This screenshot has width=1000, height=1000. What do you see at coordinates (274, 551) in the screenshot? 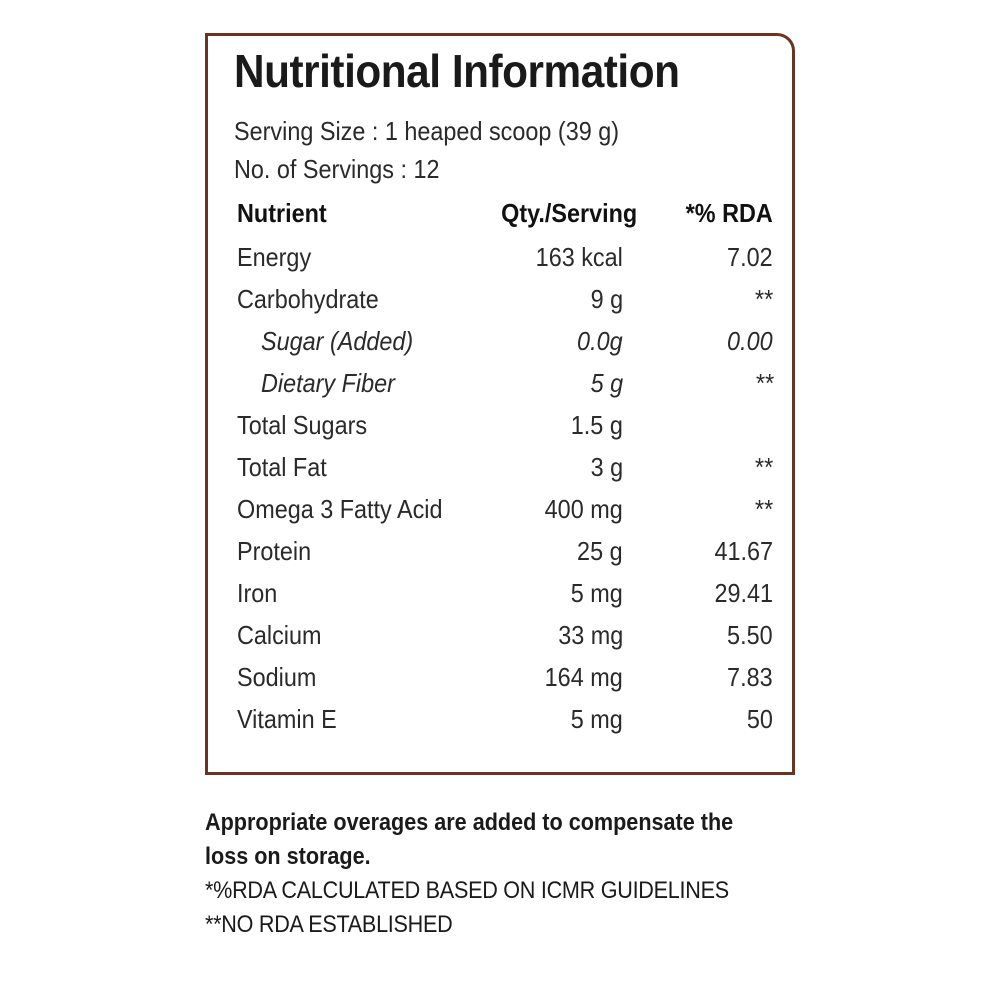
I see `nutrient-name: Protein` at bounding box center [274, 551].